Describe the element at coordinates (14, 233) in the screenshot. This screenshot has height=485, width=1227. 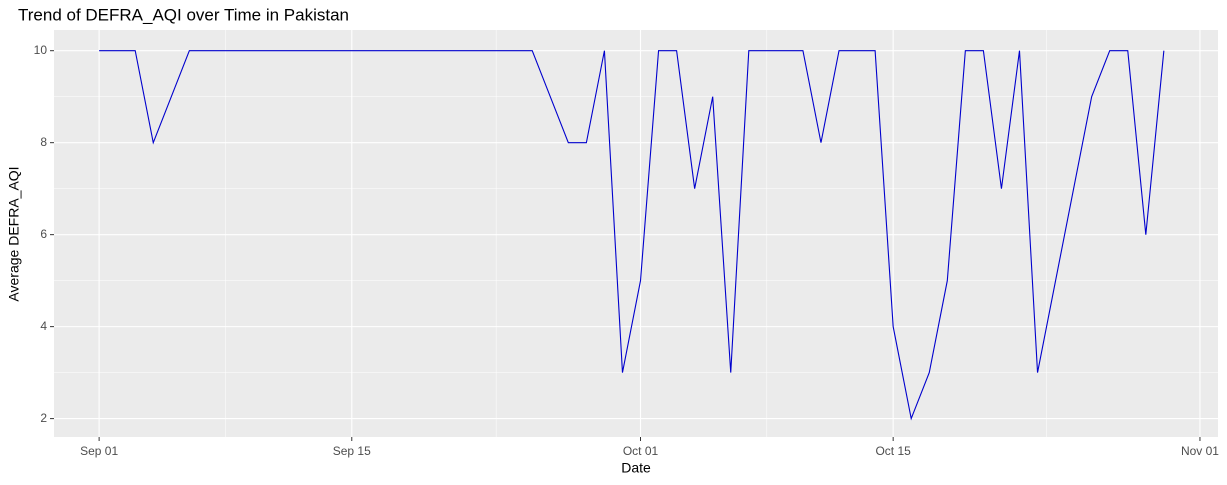
I see `y-axis-label: Average DEFRA_AQI` at that location.